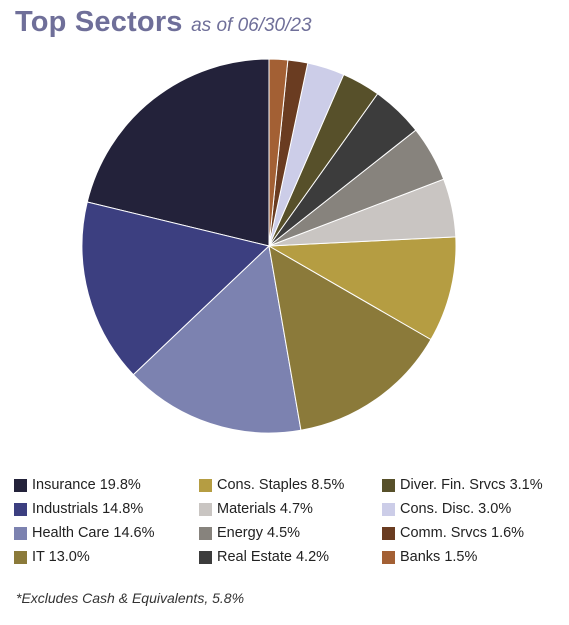  What do you see at coordinates (259, 533) in the screenshot?
I see `legend-label: Energy 4.5%` at bounding box center [259, 533].